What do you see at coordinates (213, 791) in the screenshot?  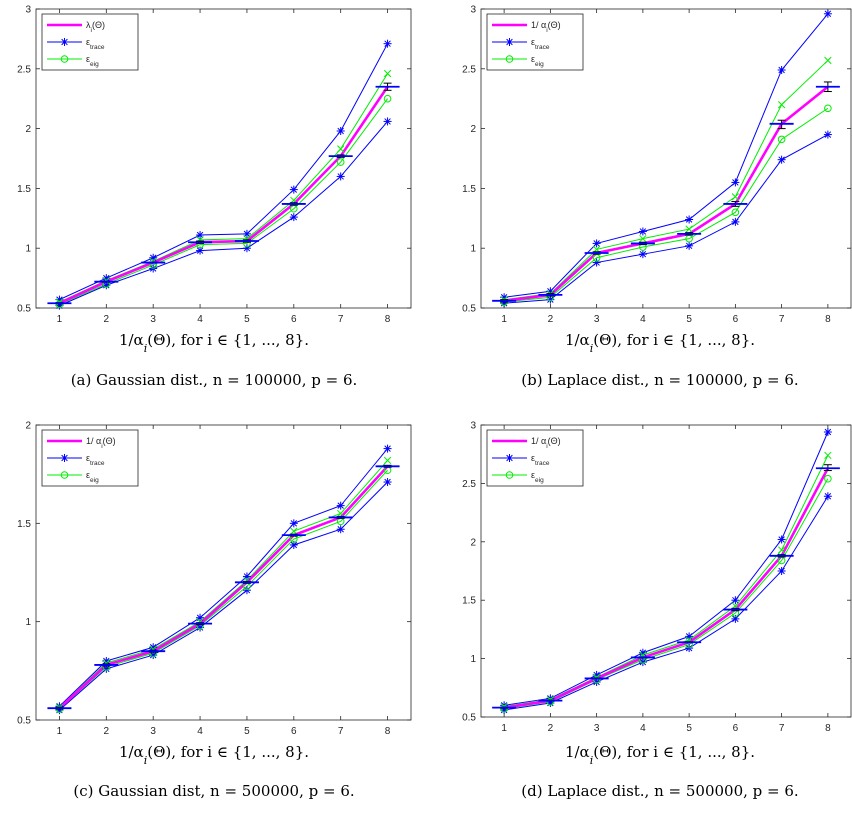 I see `panel-caption: (c) Gaussian dist, n = 500000, p = 6.` at bounding box center [213, 791].